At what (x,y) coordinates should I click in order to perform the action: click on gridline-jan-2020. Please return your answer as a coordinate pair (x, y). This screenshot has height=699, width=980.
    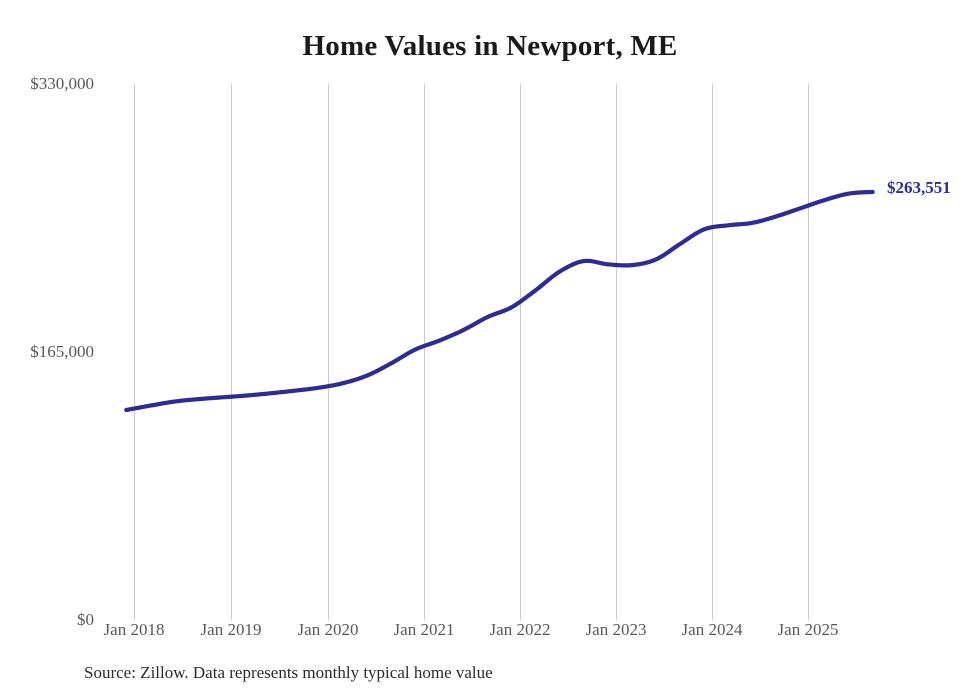
    Looking at the image, I should click on (328, 352).